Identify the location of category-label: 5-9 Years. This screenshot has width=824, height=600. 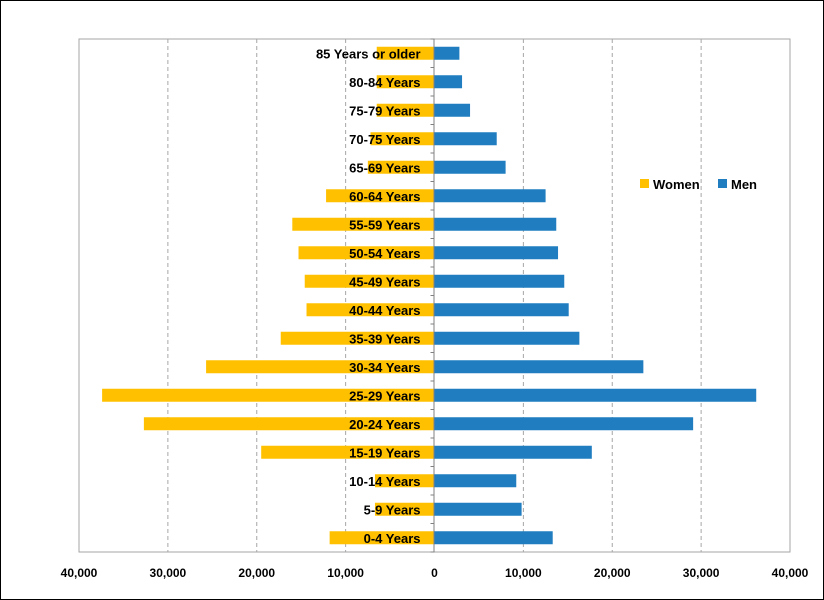
(392, 509).